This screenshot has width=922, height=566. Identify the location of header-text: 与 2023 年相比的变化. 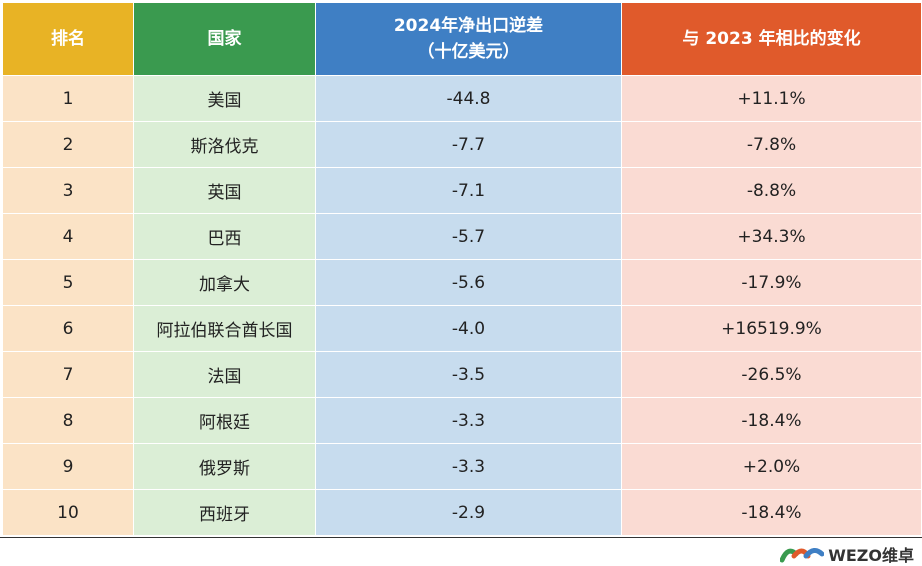
(771, 39).